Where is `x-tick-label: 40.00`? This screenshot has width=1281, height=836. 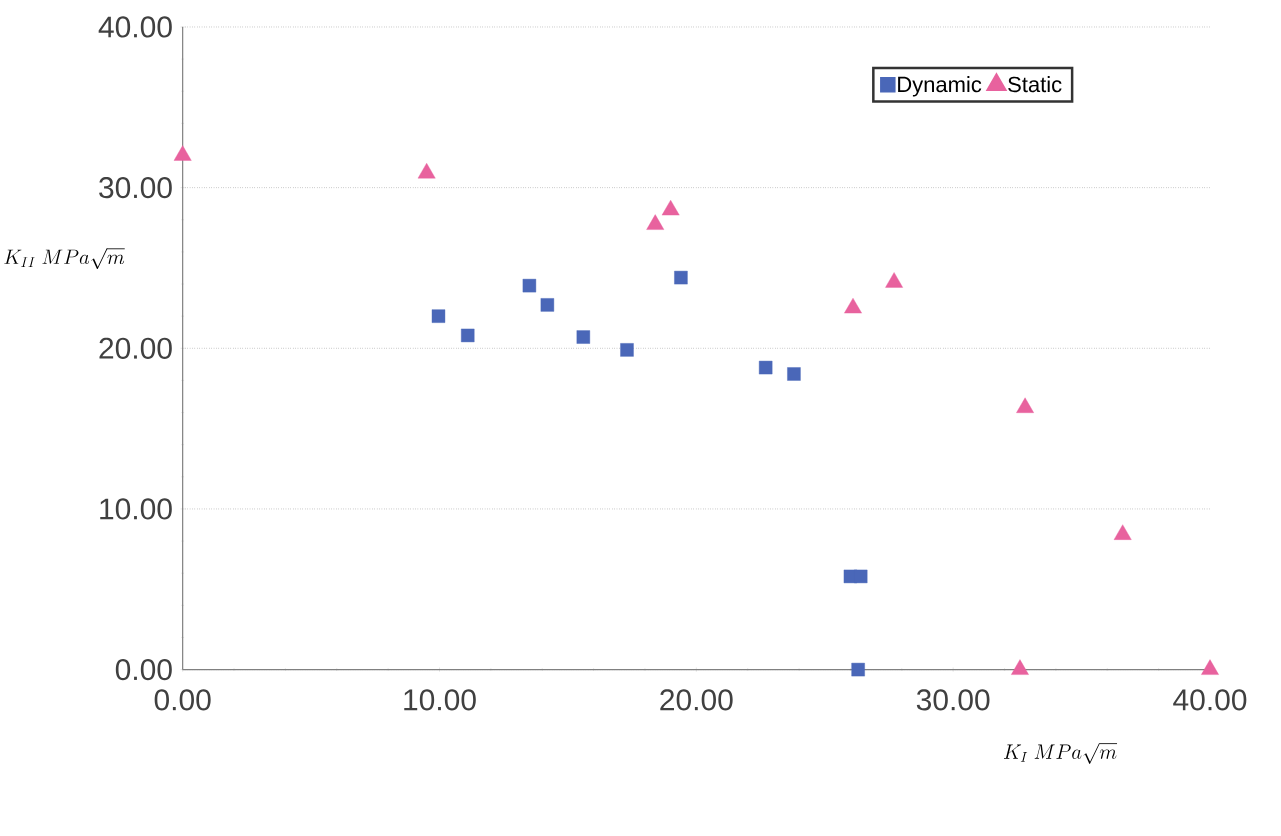 x-tick-label: 40.00 is located at coordinates (1210, 700).